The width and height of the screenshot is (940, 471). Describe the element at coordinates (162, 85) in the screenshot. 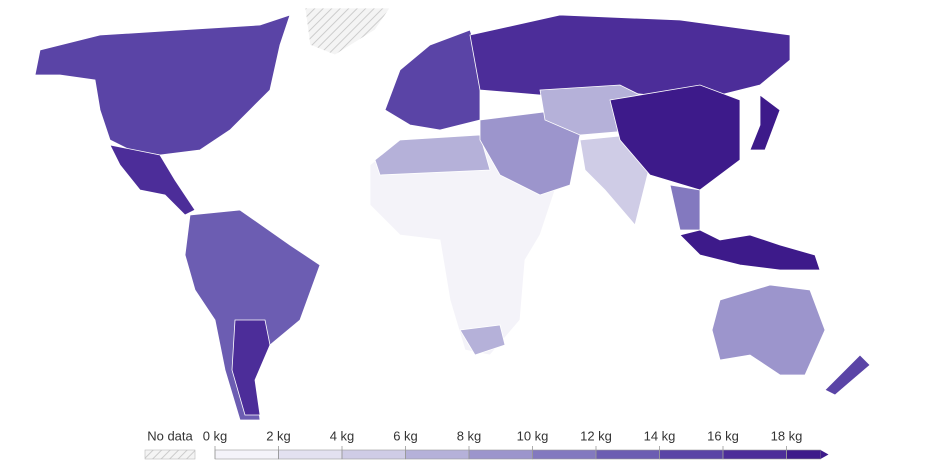

I see `north-america` at that location.